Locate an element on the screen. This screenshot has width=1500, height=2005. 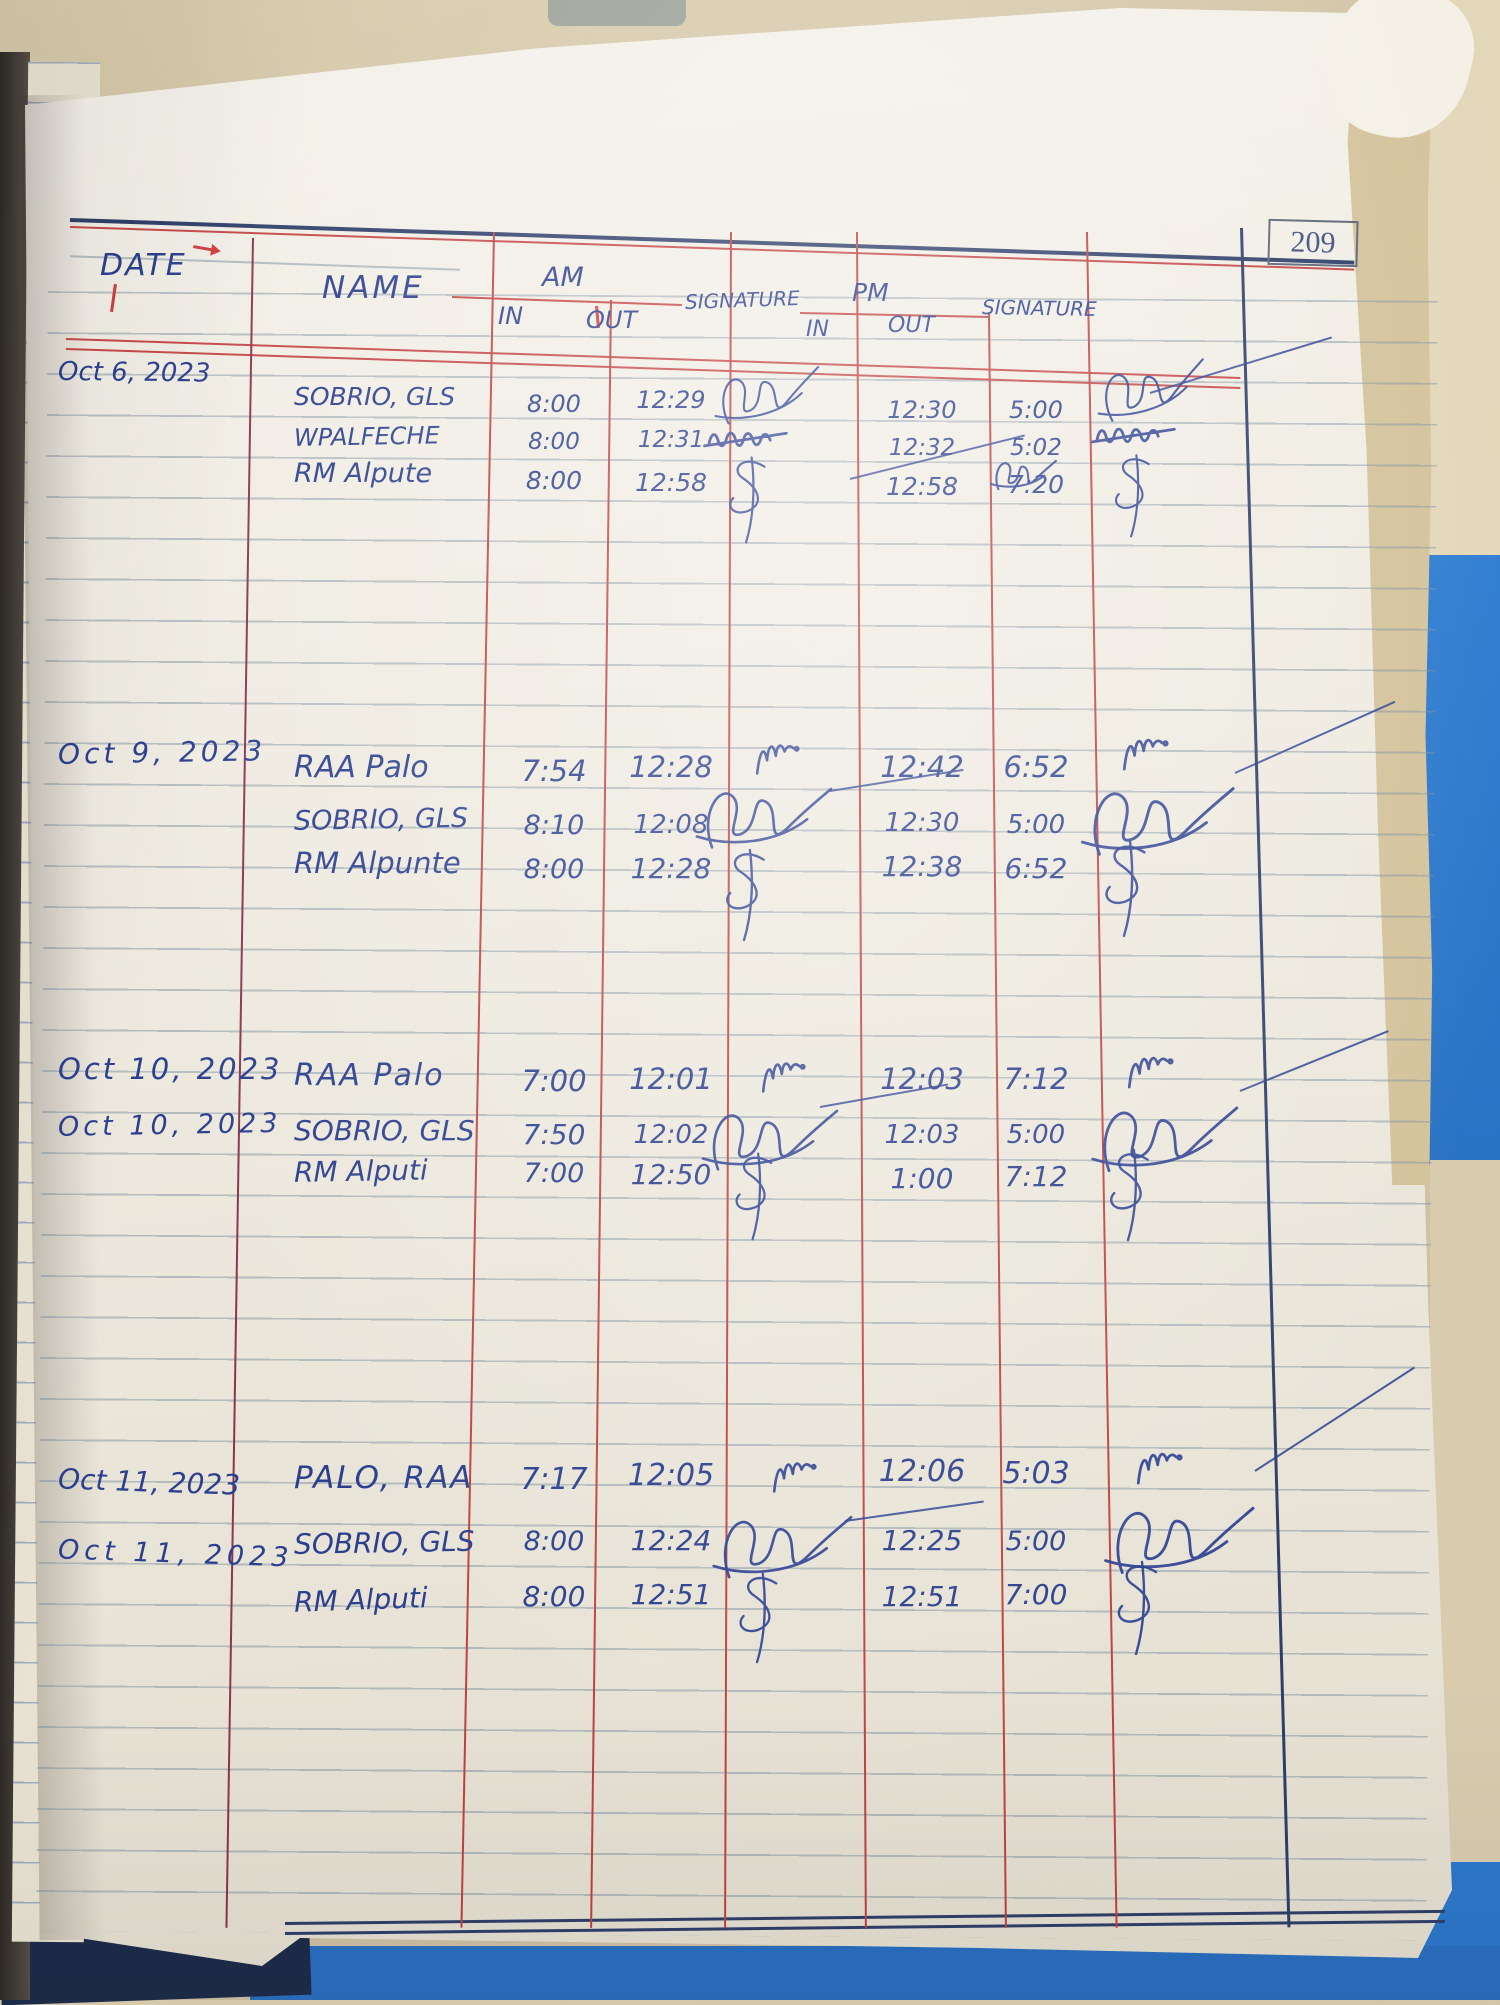
time-pm-in: 12:06 is located at coordinates (922, 1471).